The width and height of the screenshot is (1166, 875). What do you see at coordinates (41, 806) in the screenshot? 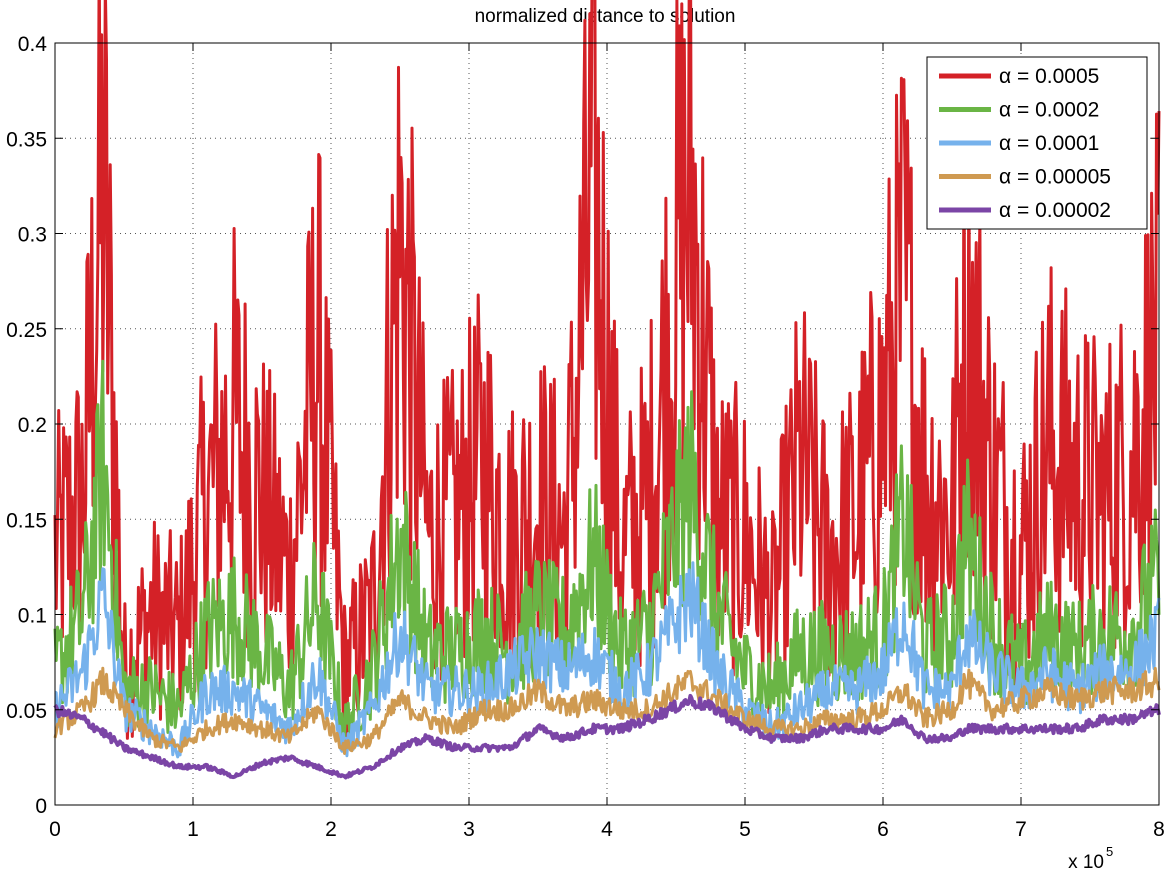
I see `y-tick-label: 0` at bounding box center [41, 806].